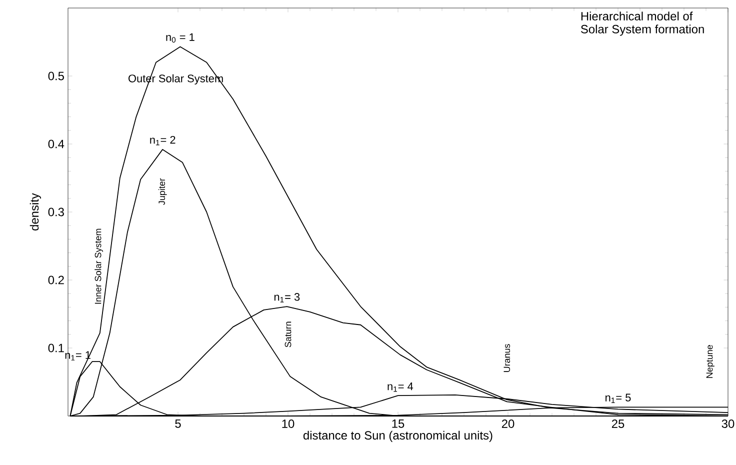  I want to click on y-tick-label: 0.3, so click(56, 212).